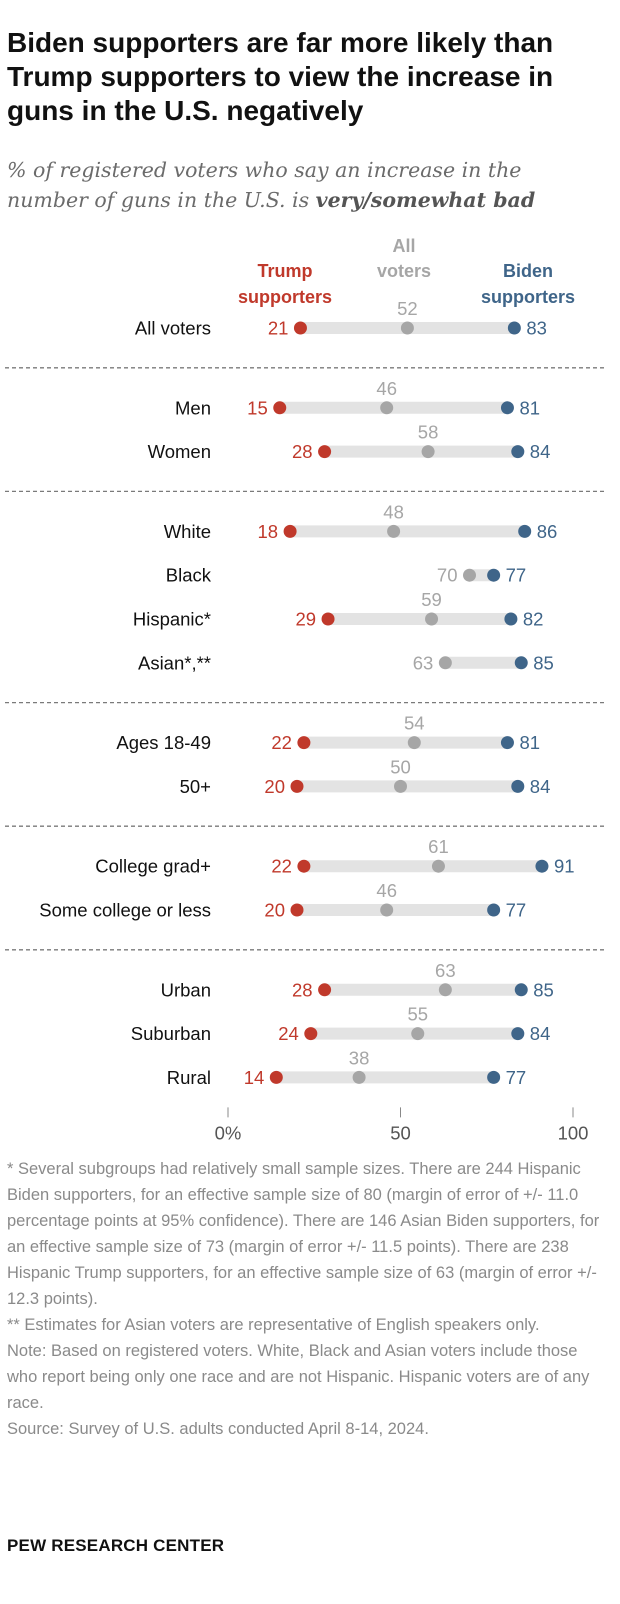  I want to click on row-ages-18-49: Ages 18-49 54 22 81, so click(328, 733).